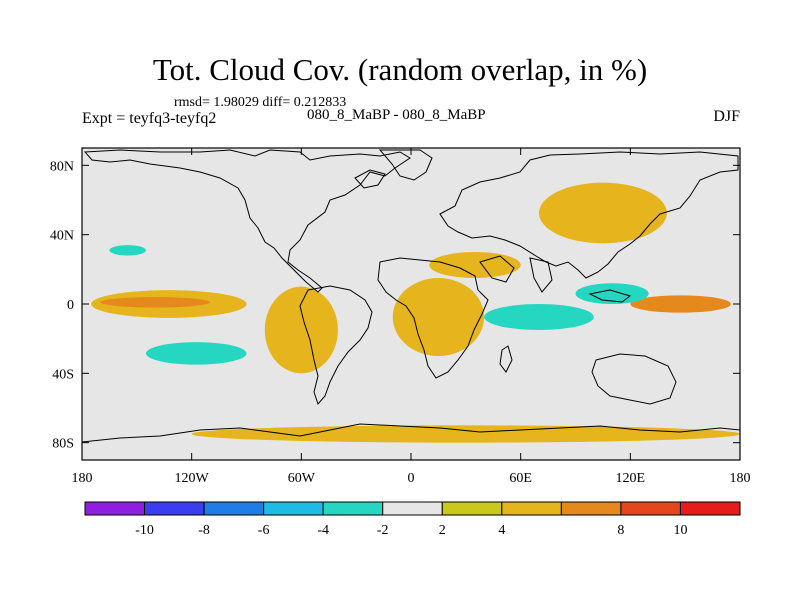 This screenshot has width=800, height=600. Describe the element at coordinates (260, 102) in the screenshot. I see `stats-label: rmsd= 1.98029 diff= 0.212833` at that location.